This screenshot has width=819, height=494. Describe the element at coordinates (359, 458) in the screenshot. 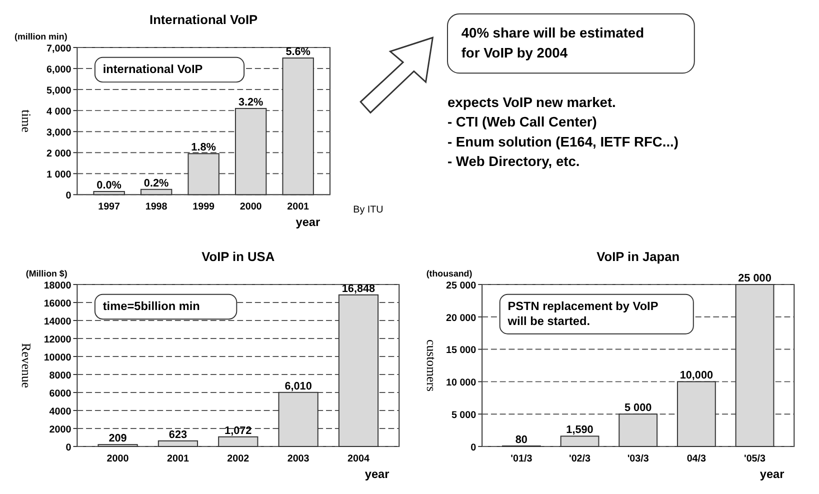

I see `x-tick-label: 2004` at that location.